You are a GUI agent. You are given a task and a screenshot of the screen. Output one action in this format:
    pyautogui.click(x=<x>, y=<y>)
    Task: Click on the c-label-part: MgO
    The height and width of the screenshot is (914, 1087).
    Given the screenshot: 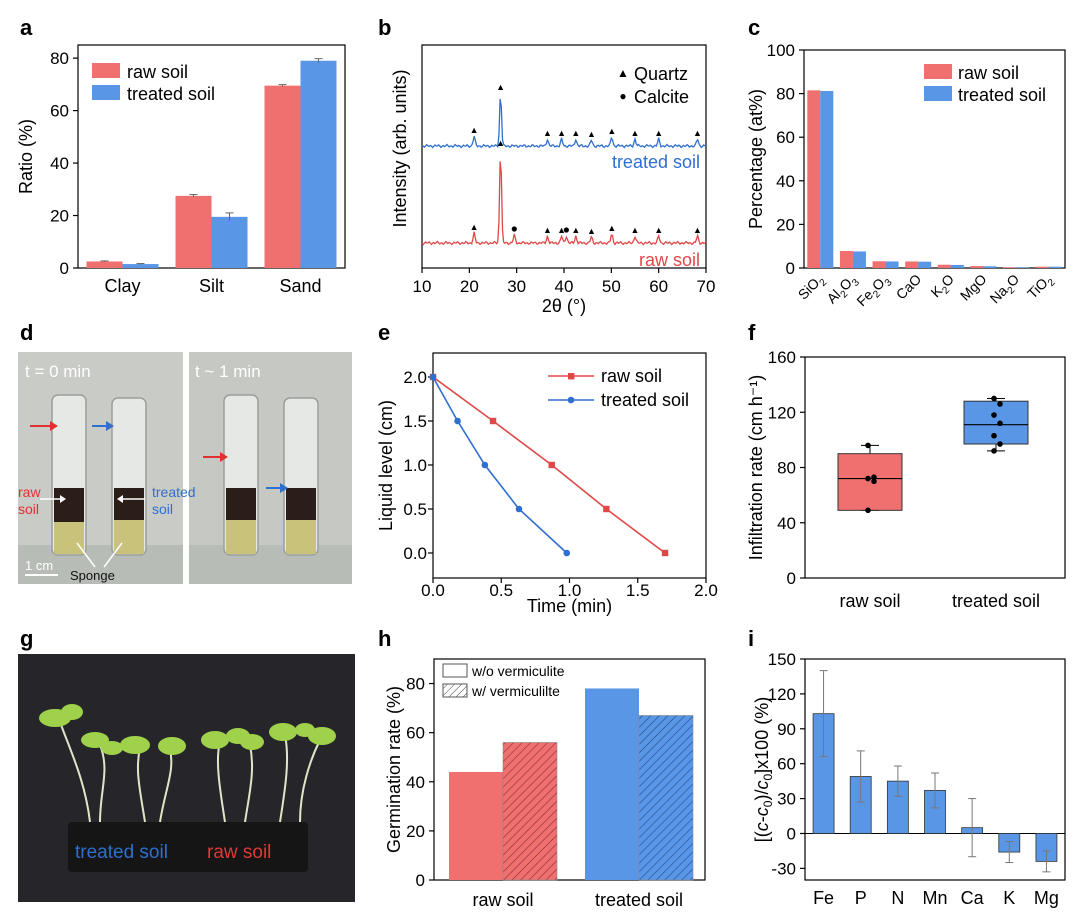 What is the action you would take?
    pyautogui.click(x=973, y=287)
    